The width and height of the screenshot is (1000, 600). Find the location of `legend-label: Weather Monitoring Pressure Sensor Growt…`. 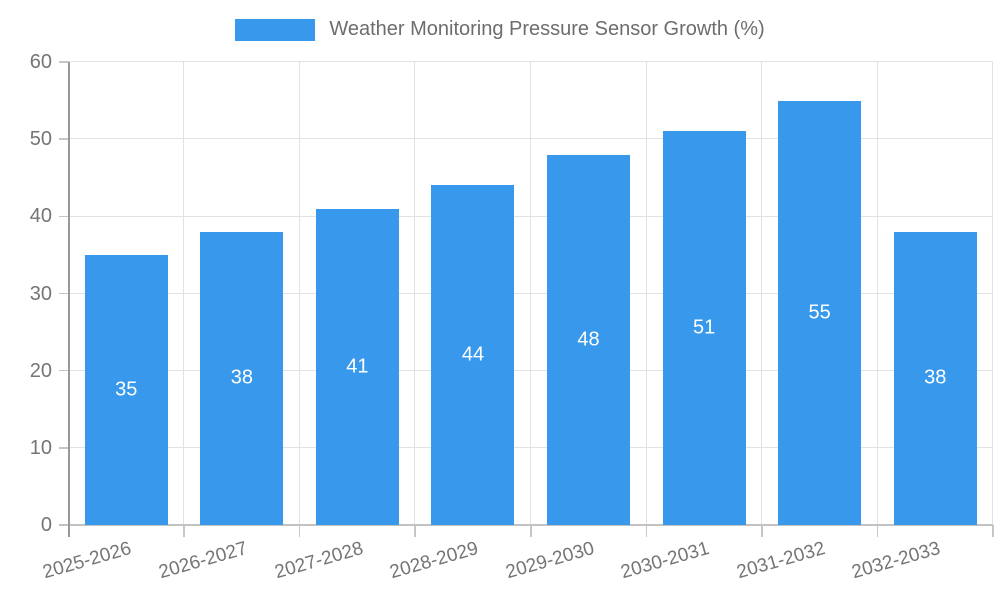

legend-label: Weather Monitoring Pressure Sensor Growt… is located at coordinates (547, 29).